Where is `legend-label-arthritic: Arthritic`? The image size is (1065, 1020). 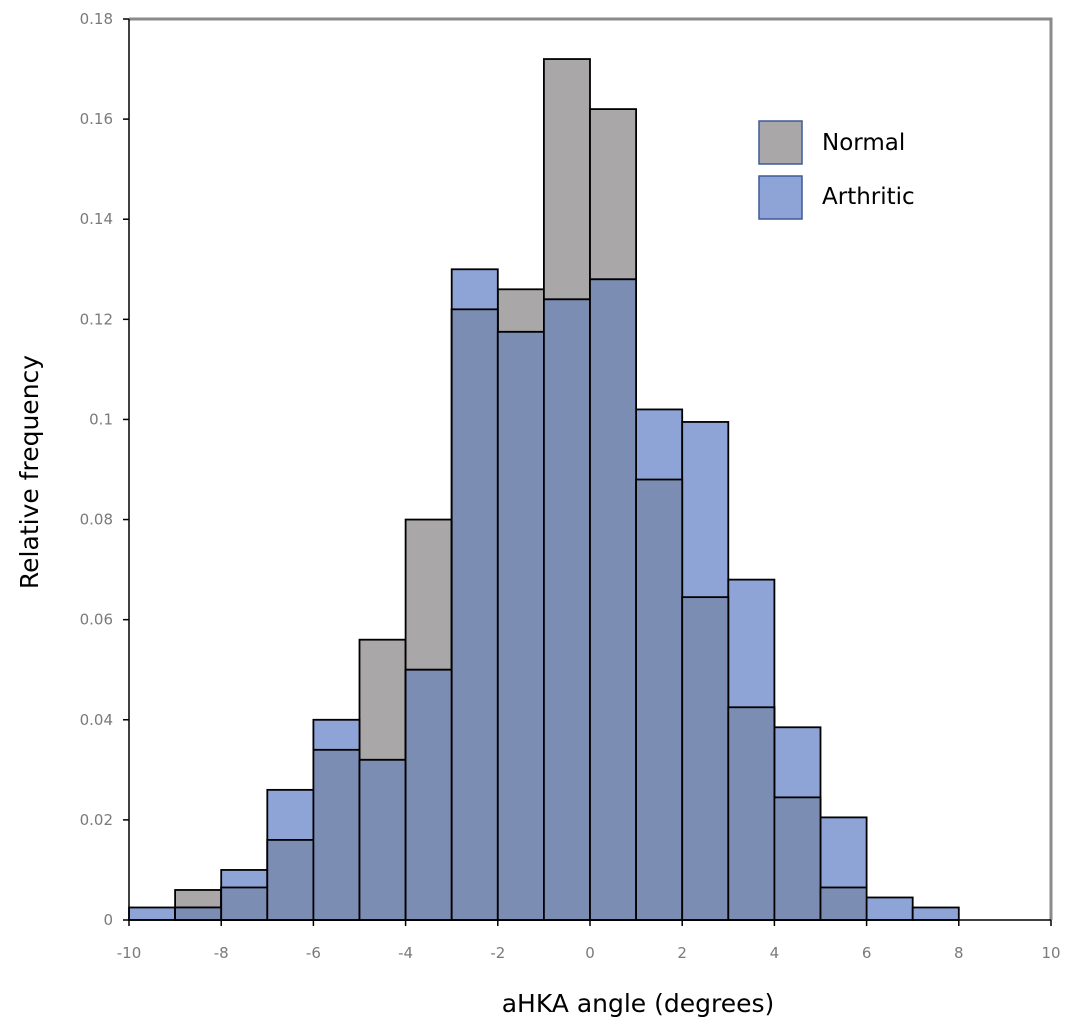
legend-label-arthritic: Arthritic is located at coordinates (868, 197).